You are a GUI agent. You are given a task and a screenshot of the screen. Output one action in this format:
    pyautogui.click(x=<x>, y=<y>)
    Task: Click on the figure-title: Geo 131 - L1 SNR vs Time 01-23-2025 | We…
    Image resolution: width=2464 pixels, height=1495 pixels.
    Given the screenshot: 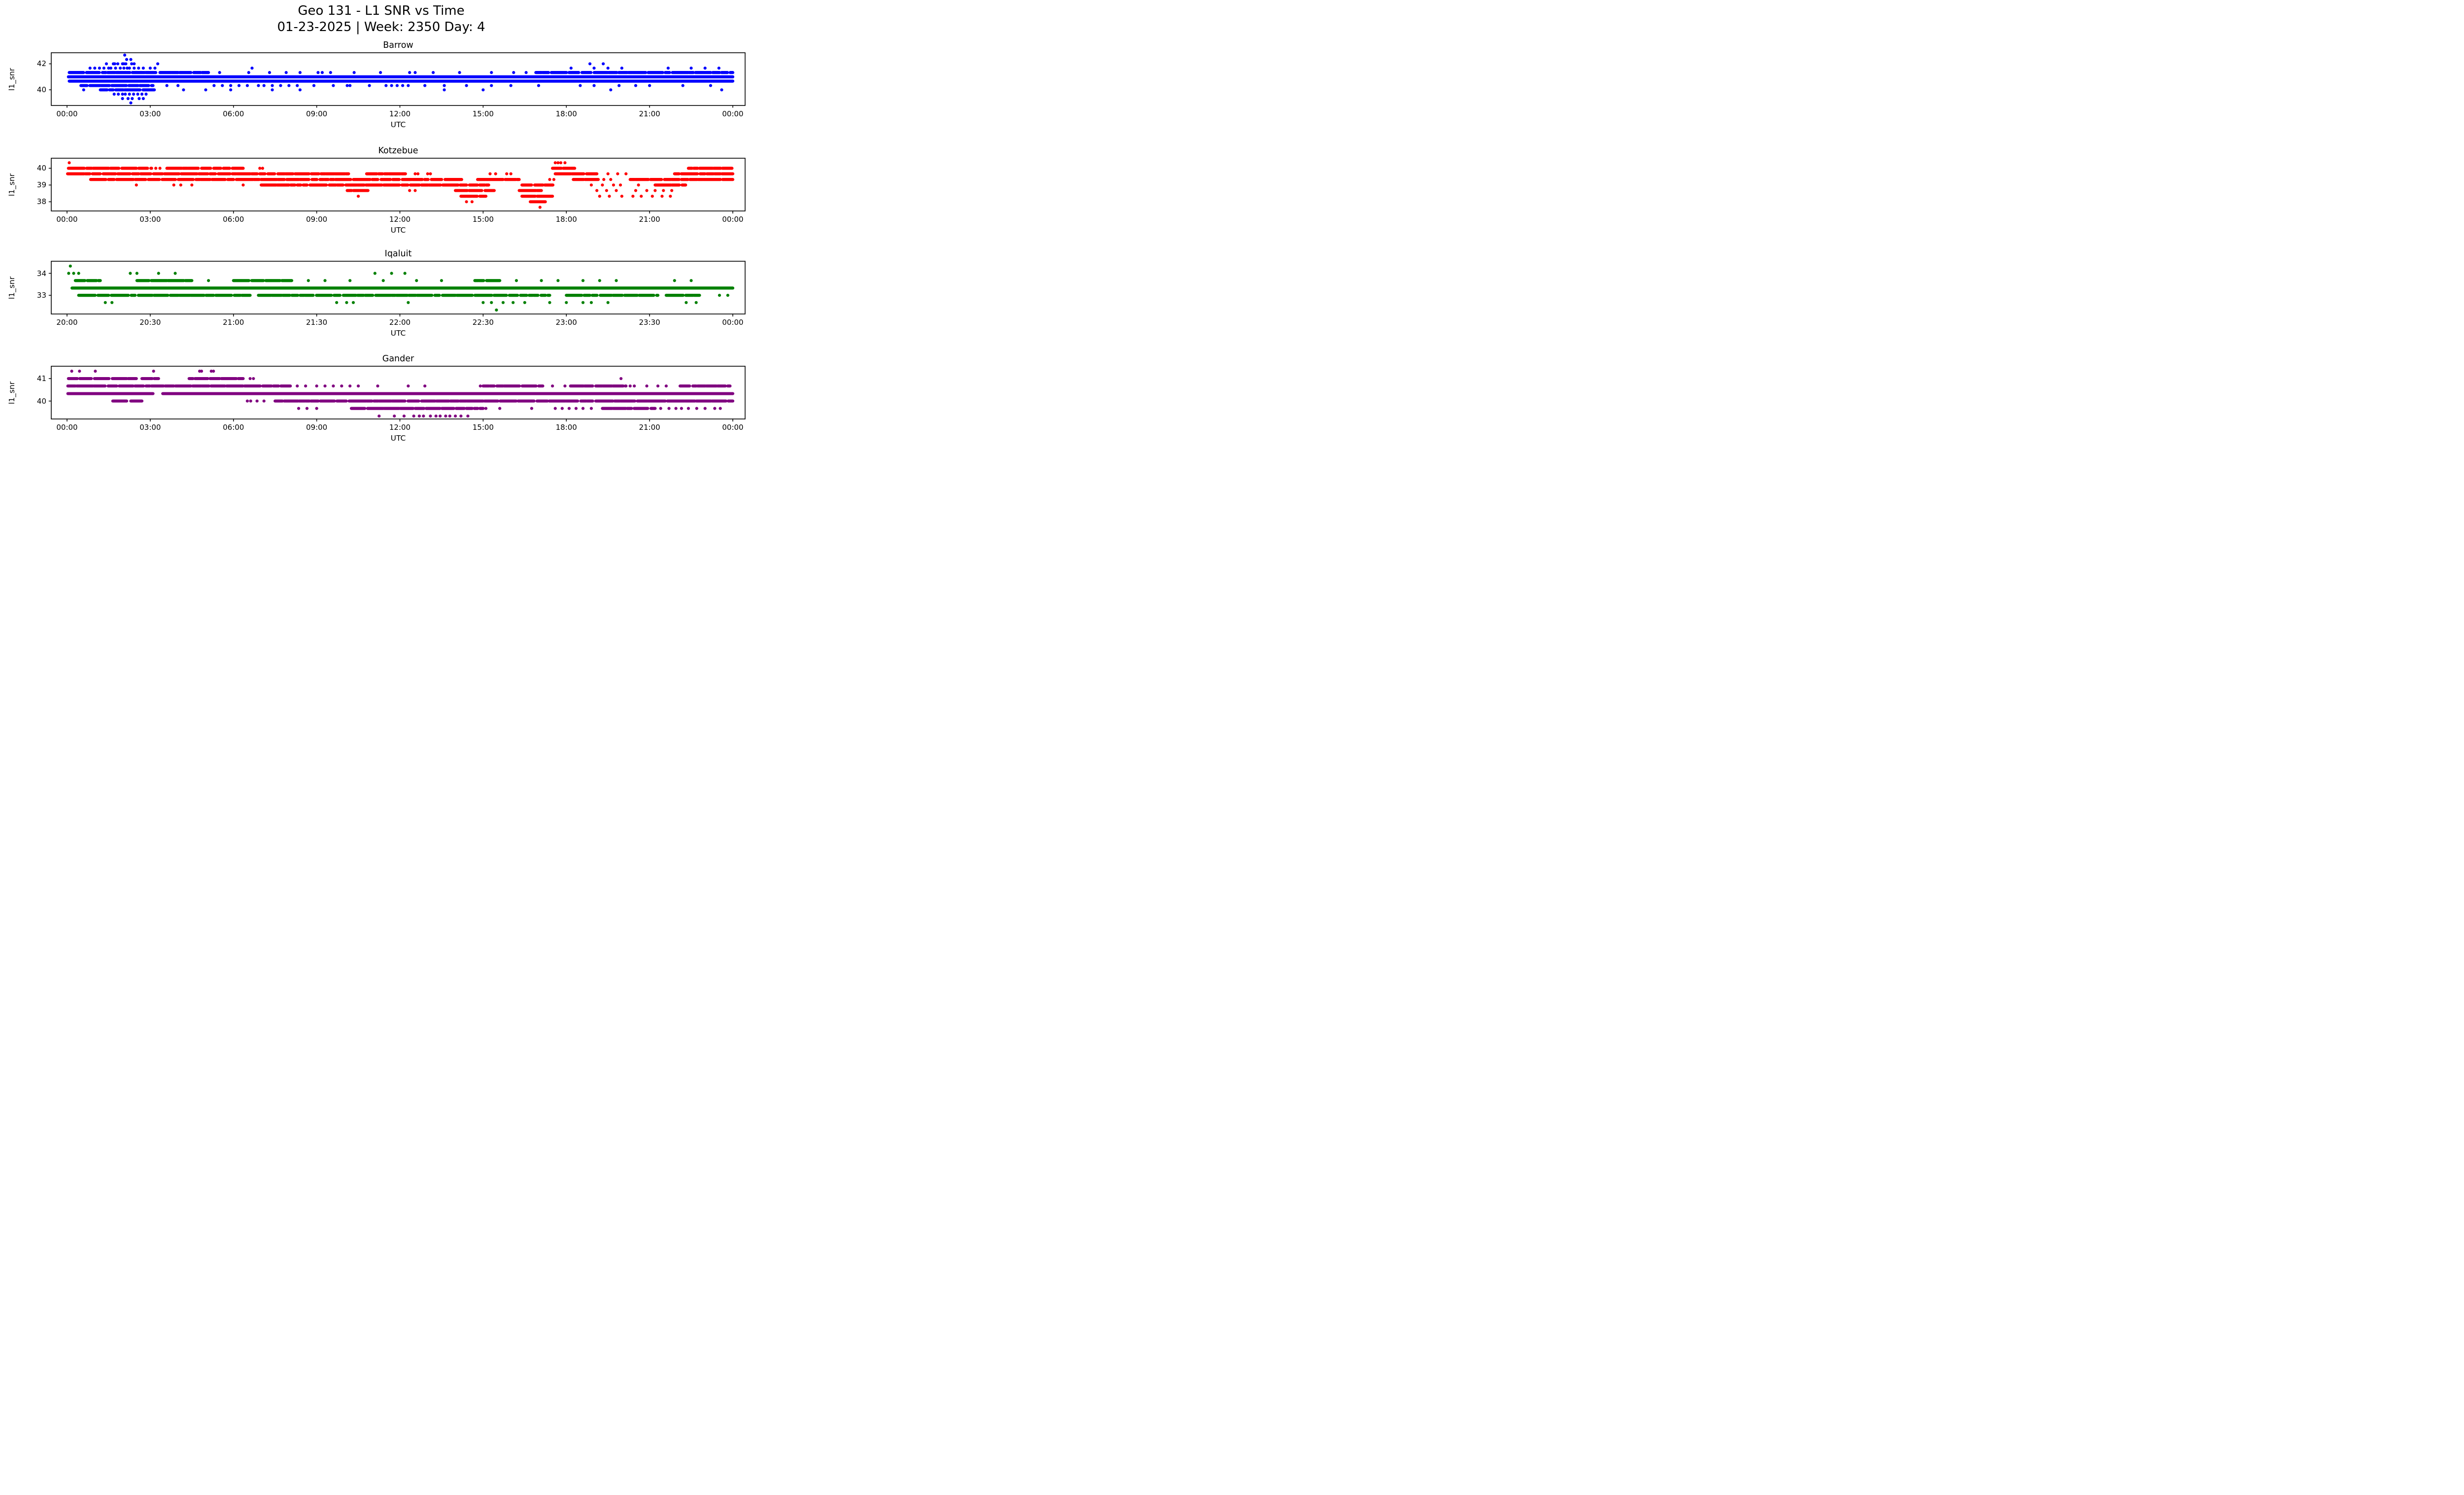 What is the action you would take?
    pyautogui.click(x=381, y=19)
    